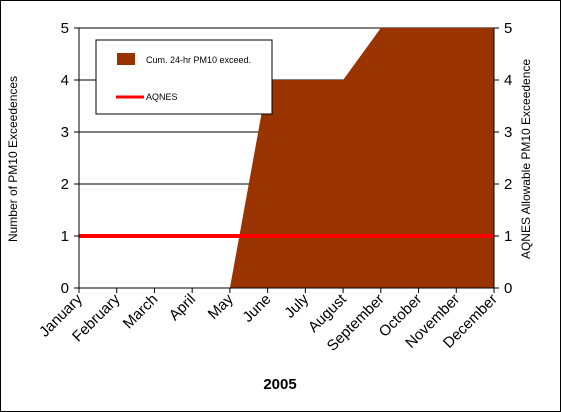 The height and width of the screenshot is (412, 561). What do you see at coordinates (65, 236) in the screenshot?
I see `y-tick-label: 1` at bounding box center [65, 236].